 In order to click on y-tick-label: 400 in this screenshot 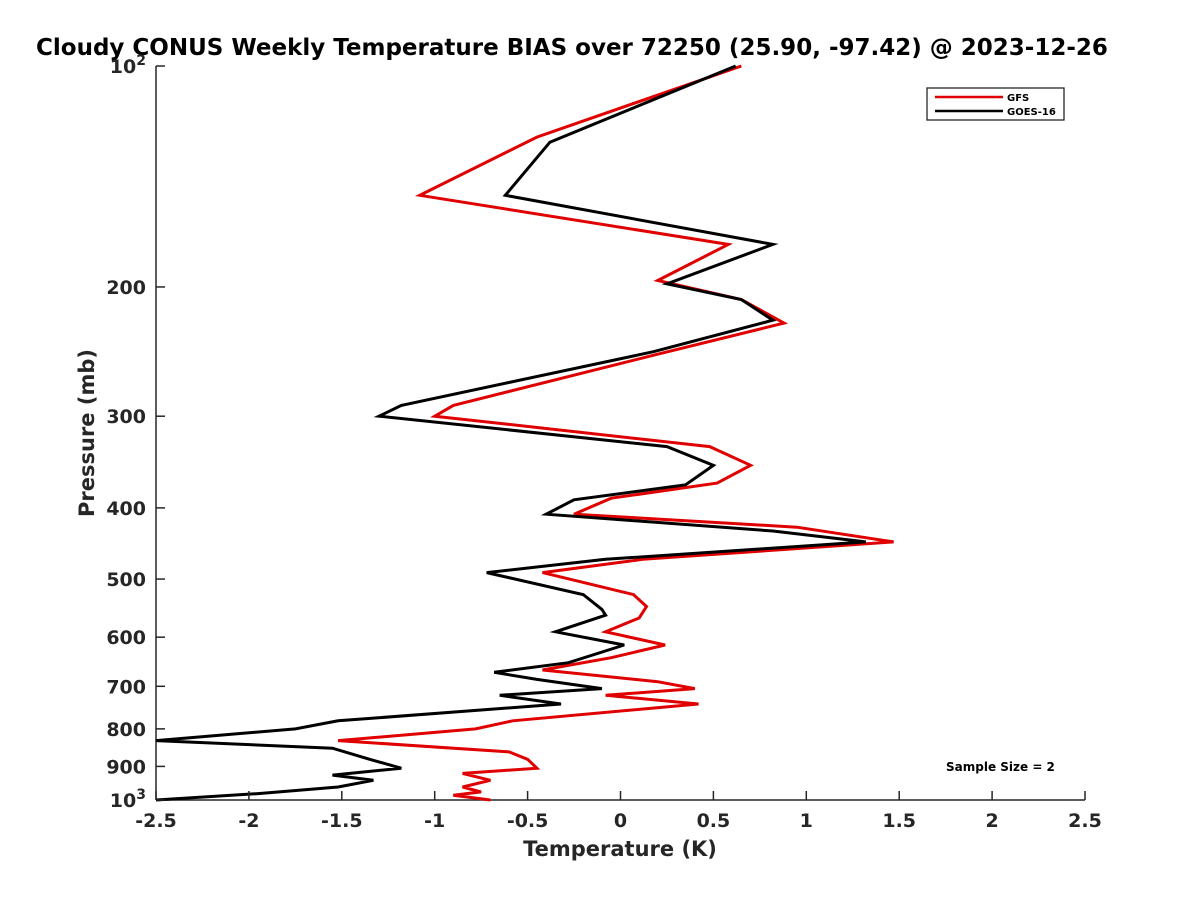, I will do `click(126, 509)`.